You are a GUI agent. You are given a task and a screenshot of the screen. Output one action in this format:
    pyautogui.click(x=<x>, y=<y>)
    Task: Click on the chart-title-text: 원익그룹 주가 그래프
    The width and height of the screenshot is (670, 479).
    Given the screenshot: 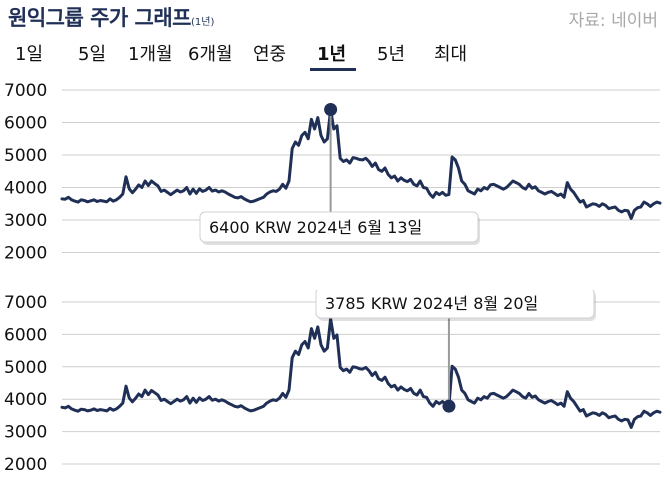 What is the action you would take?
    pyautogui.click(x=100, y=18)
    